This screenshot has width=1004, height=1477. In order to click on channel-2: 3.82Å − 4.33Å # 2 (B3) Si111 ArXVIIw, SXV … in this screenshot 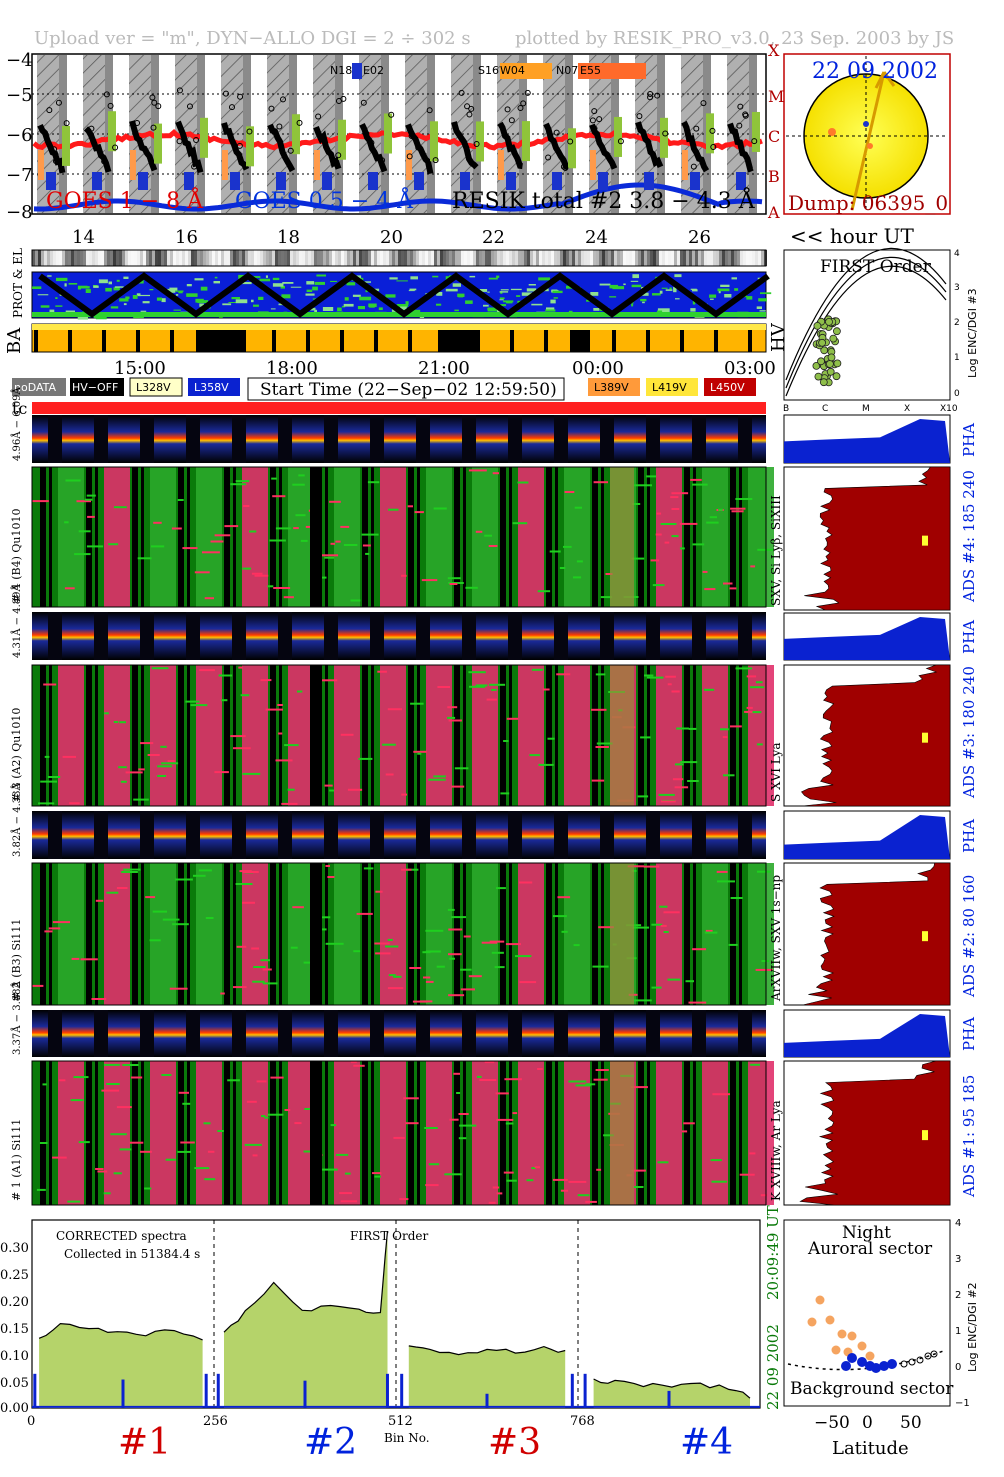, I will do `click(494, 894)`.